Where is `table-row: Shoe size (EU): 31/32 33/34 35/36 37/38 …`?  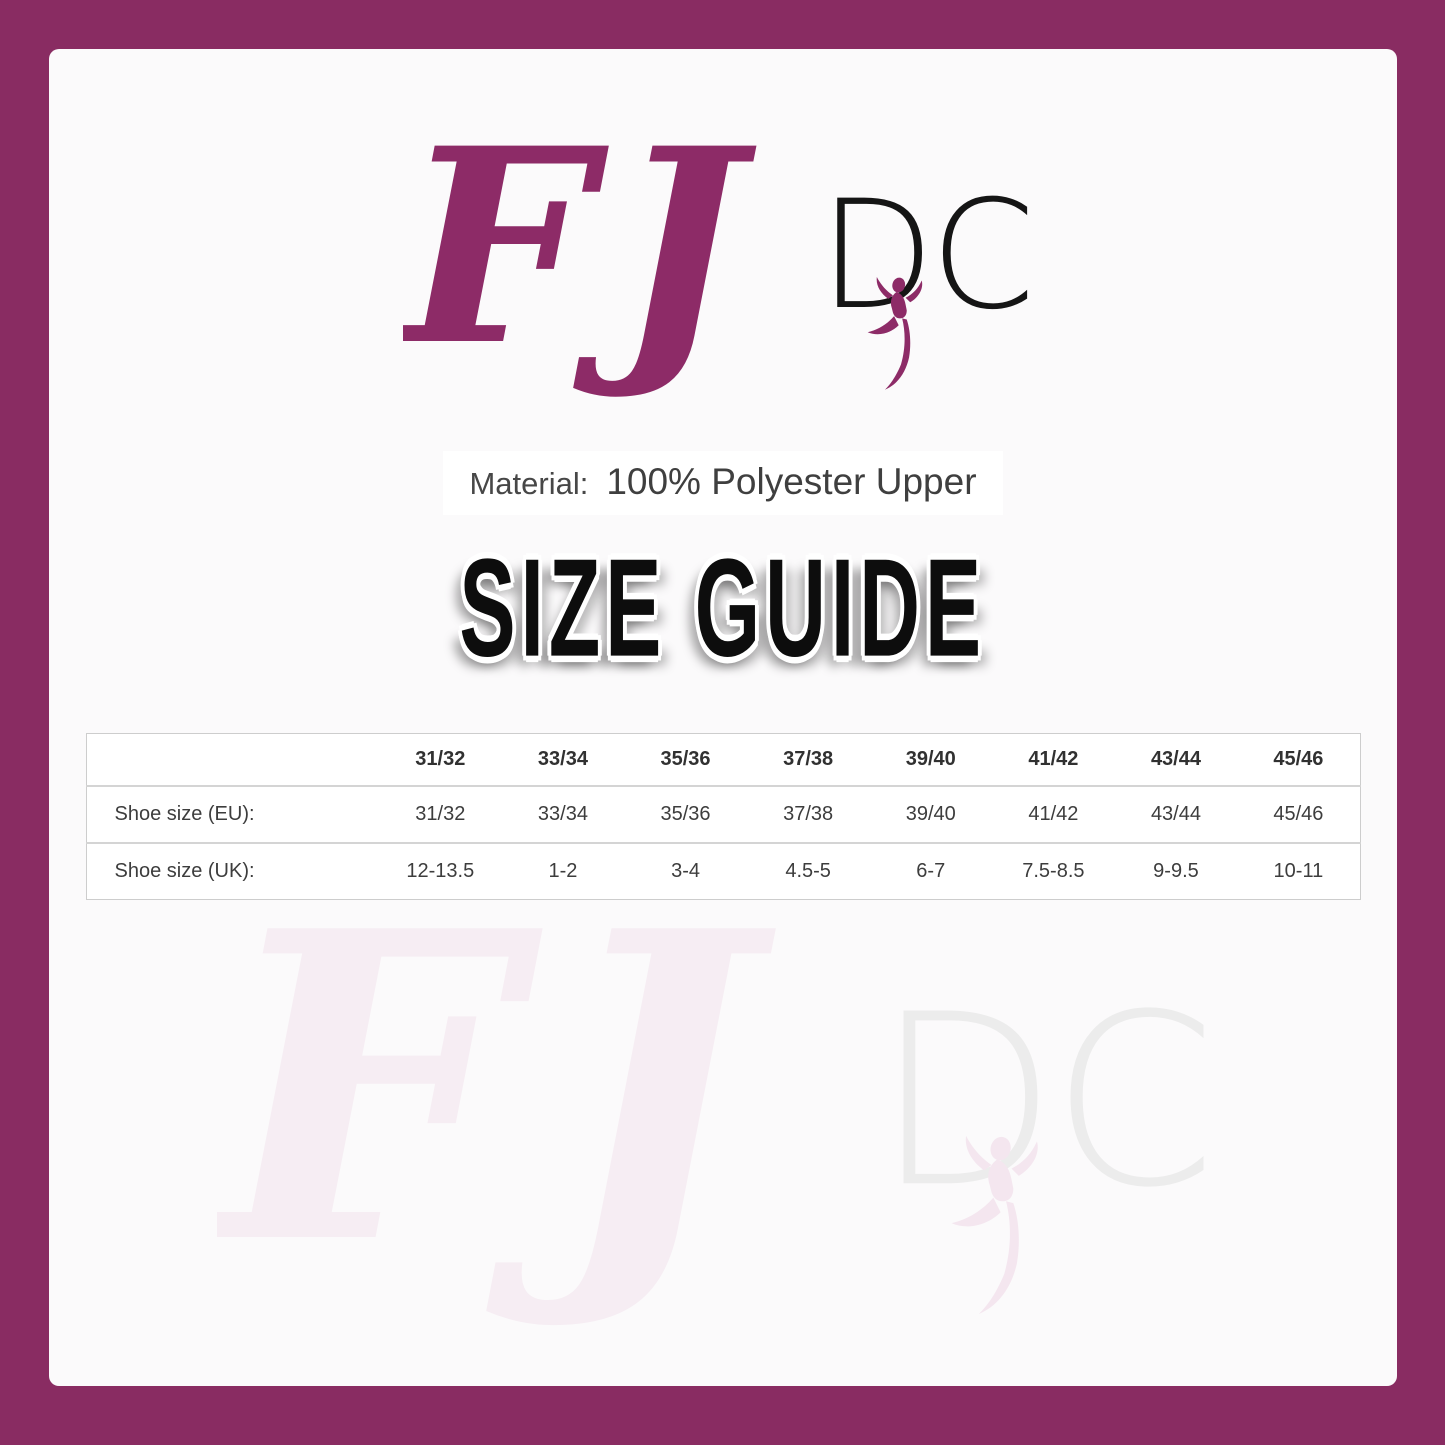
table-row: Shoe size (EU): 31/32 33/34 35/36 37/38 … is located at coordinates (723, 814).